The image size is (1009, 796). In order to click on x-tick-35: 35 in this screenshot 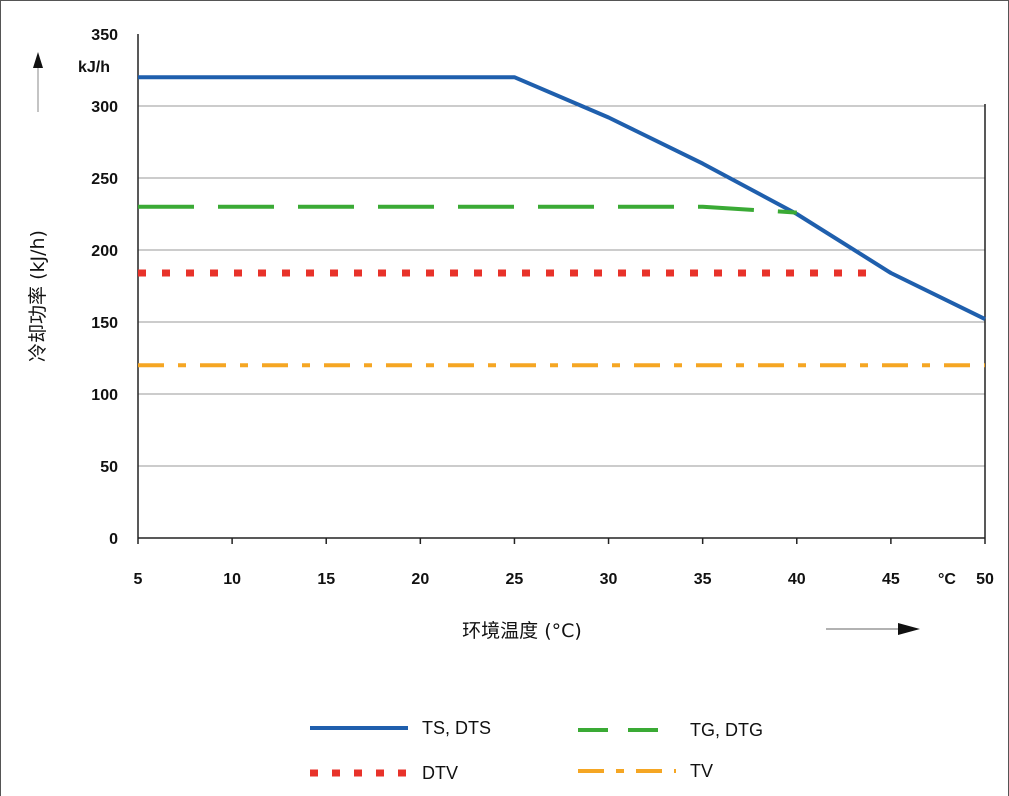, I will do `click(703, 579)`.